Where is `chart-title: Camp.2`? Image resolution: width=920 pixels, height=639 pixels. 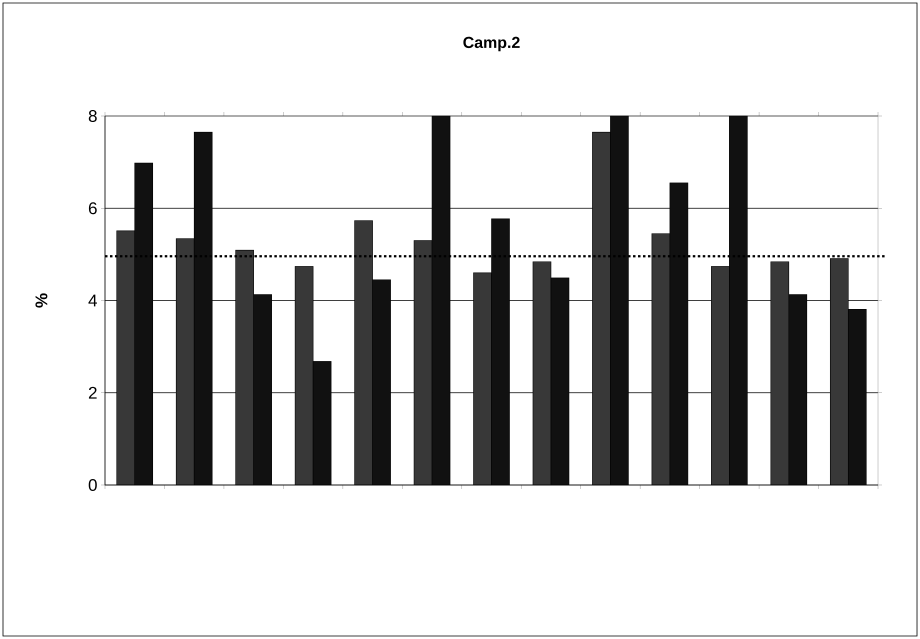
chart-title: Camp.2 is located at coordinates (491, 44).